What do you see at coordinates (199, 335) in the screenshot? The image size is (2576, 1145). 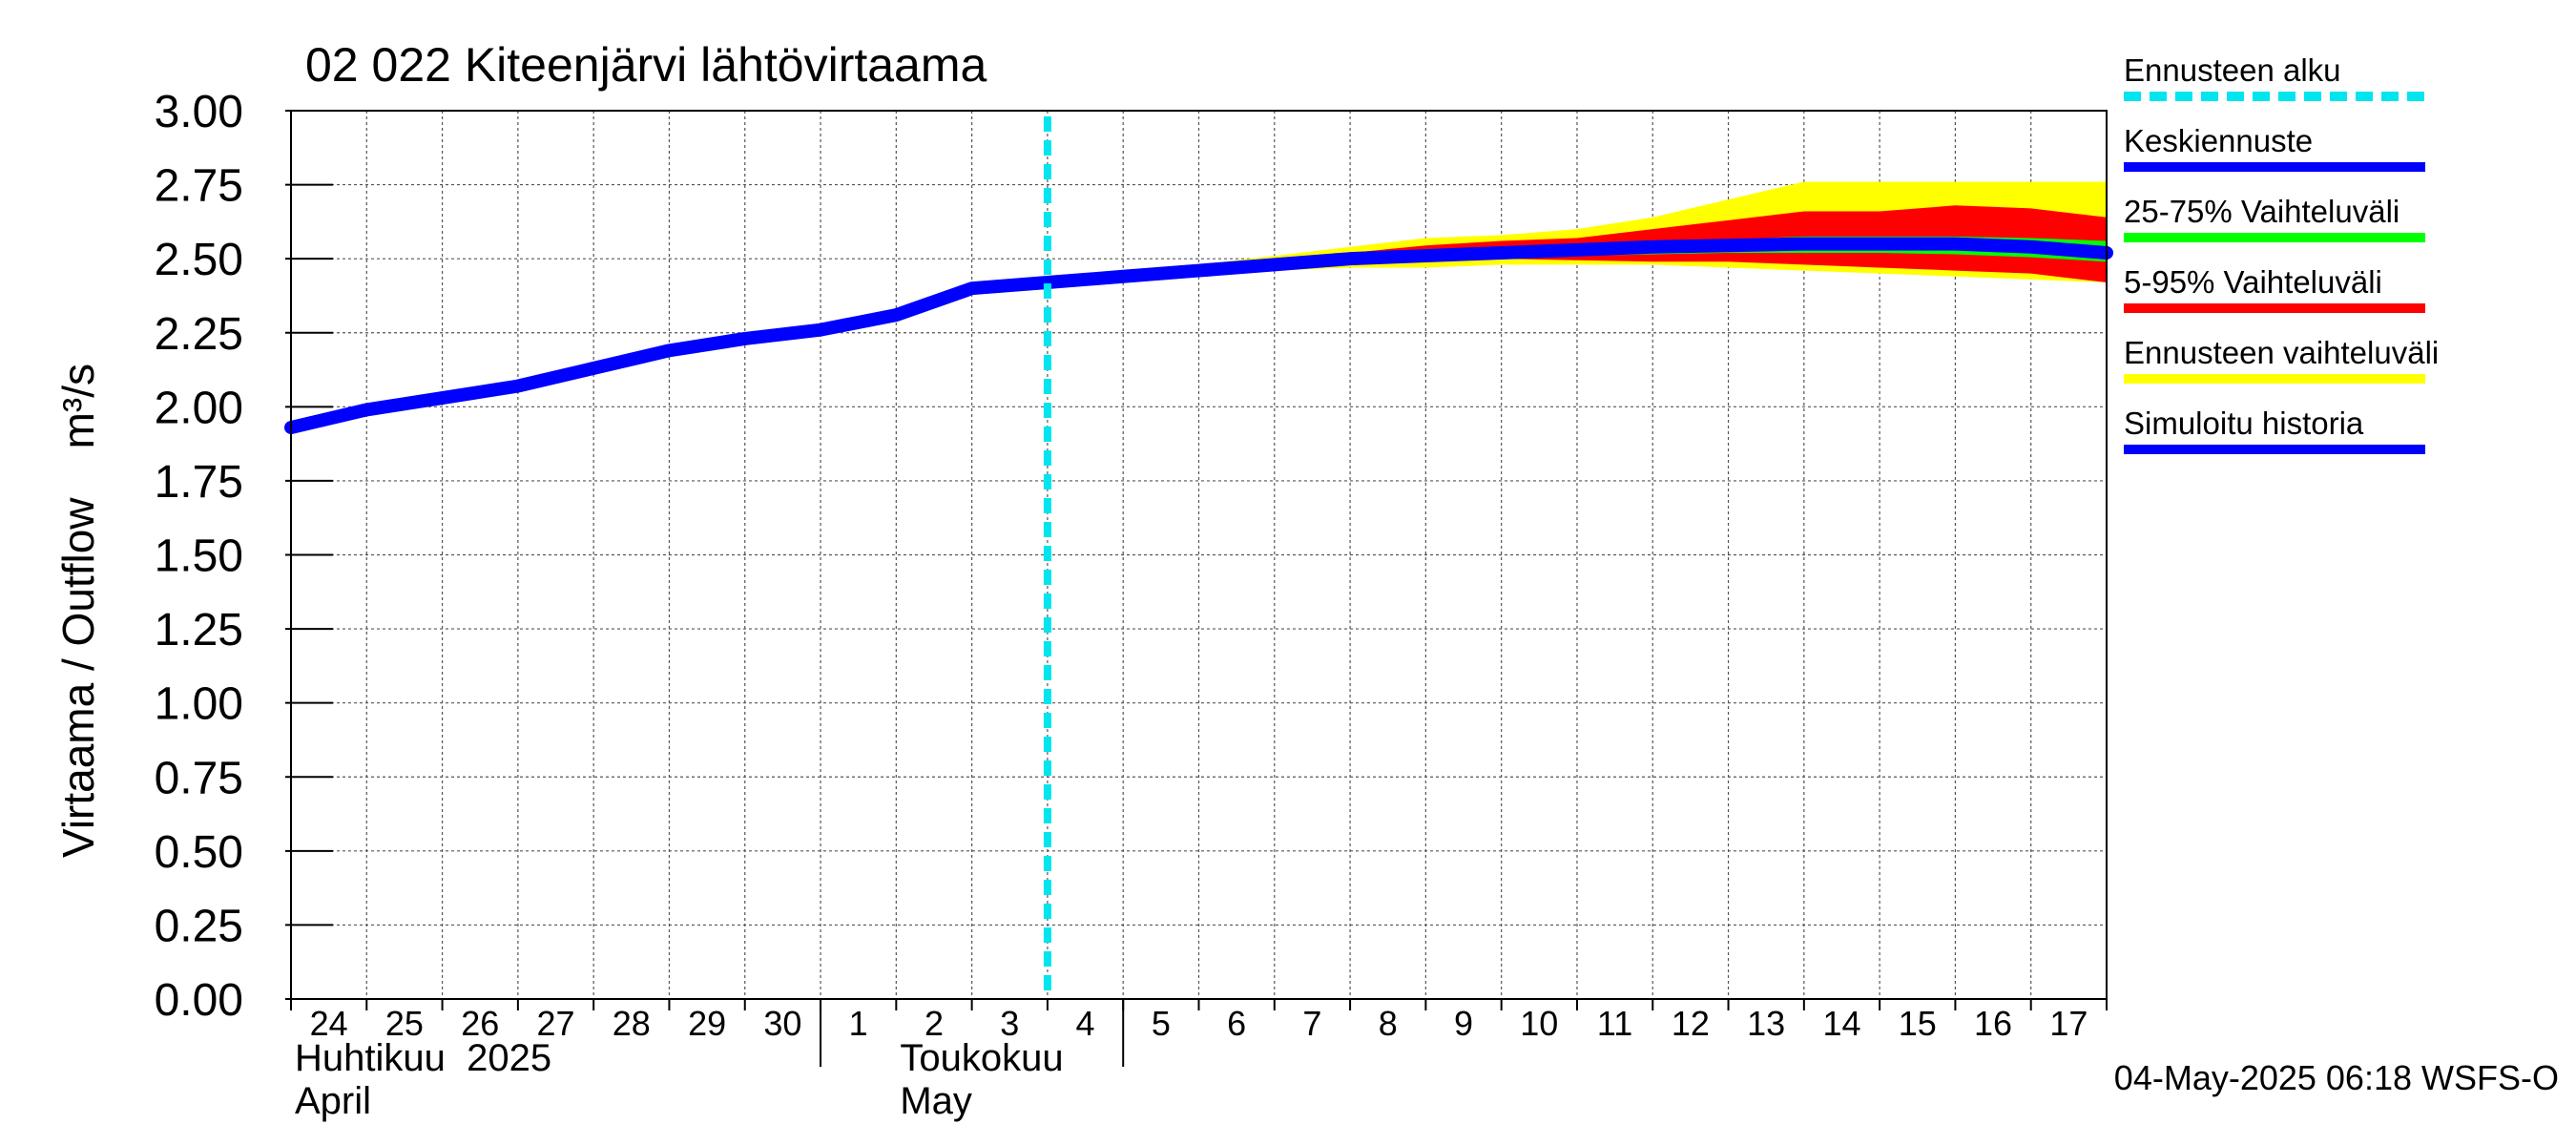 I see `y-tick-label: 2.25` at bounding box center [199, 335].